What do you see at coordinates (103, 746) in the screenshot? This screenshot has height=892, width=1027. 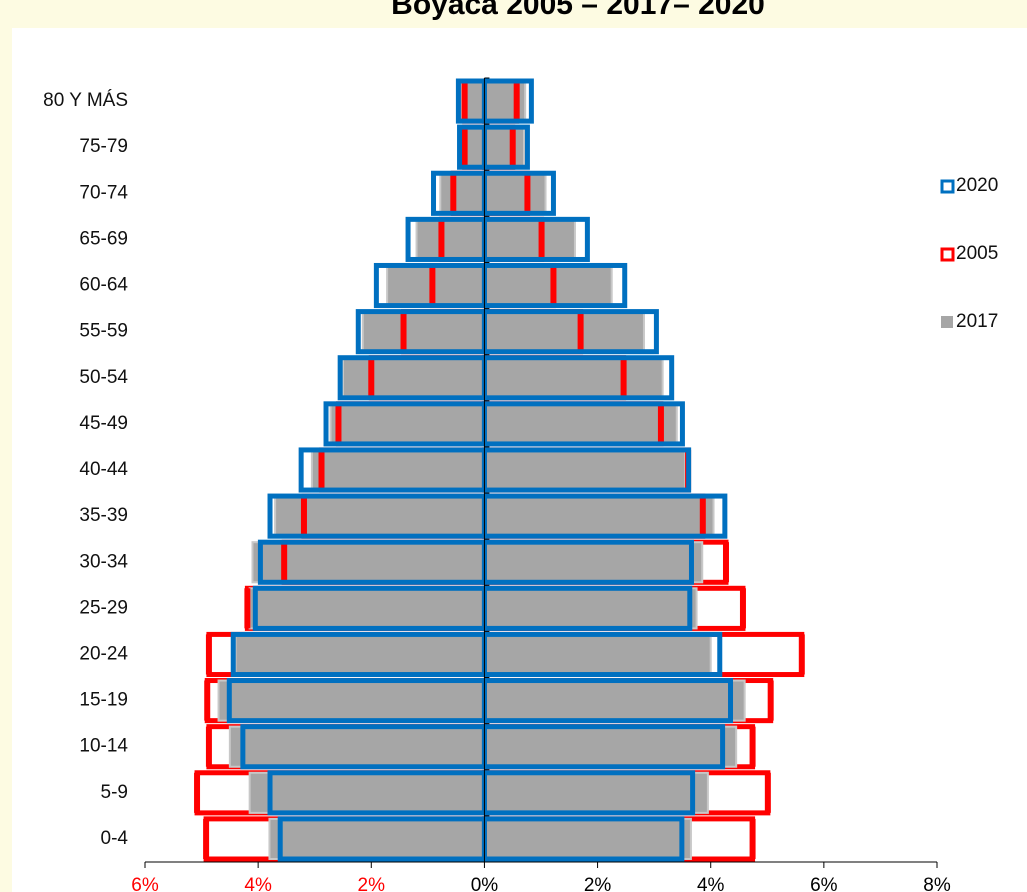 I see `y-category-label: 10-14` at bounding box center [103, 746].